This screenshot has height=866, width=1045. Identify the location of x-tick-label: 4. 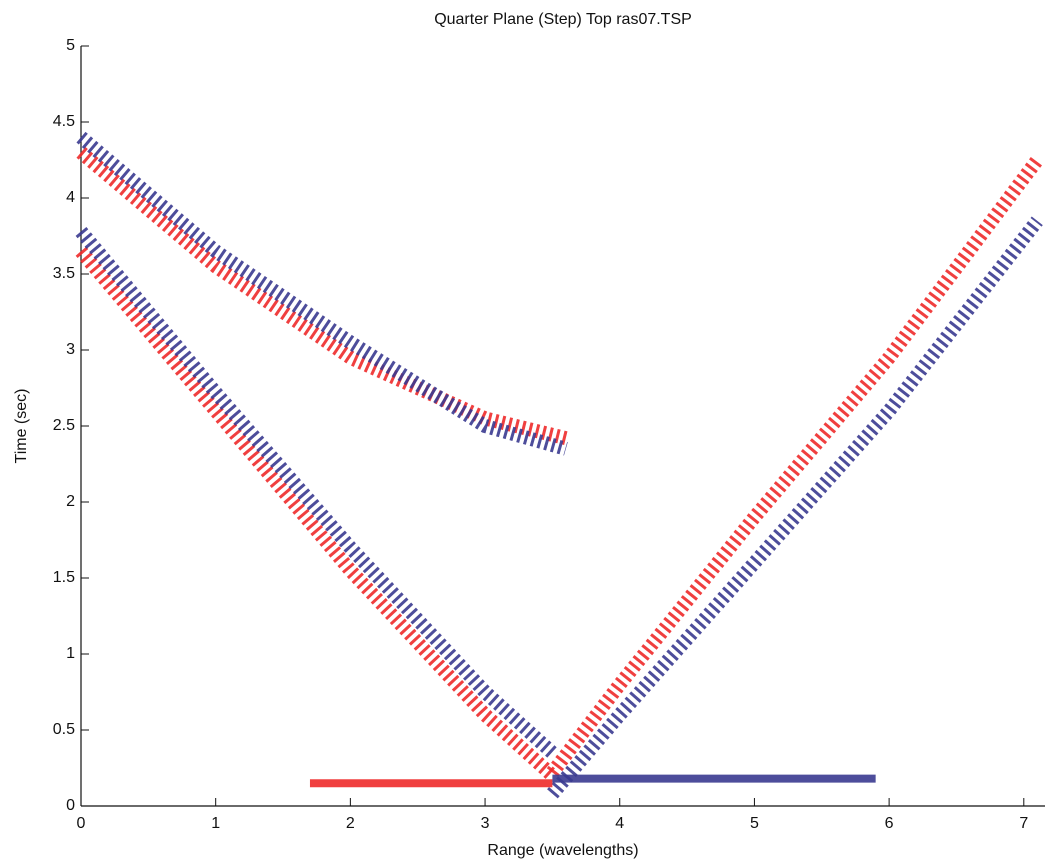
(619, 823).